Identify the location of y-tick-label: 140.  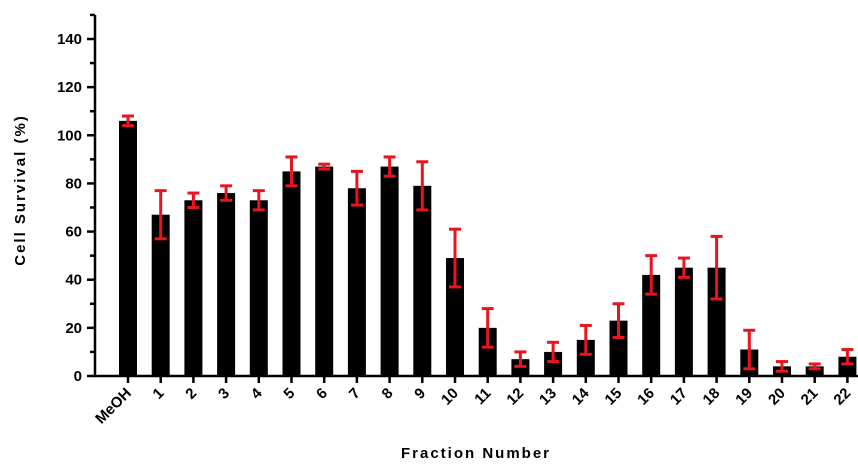
(69, 39).